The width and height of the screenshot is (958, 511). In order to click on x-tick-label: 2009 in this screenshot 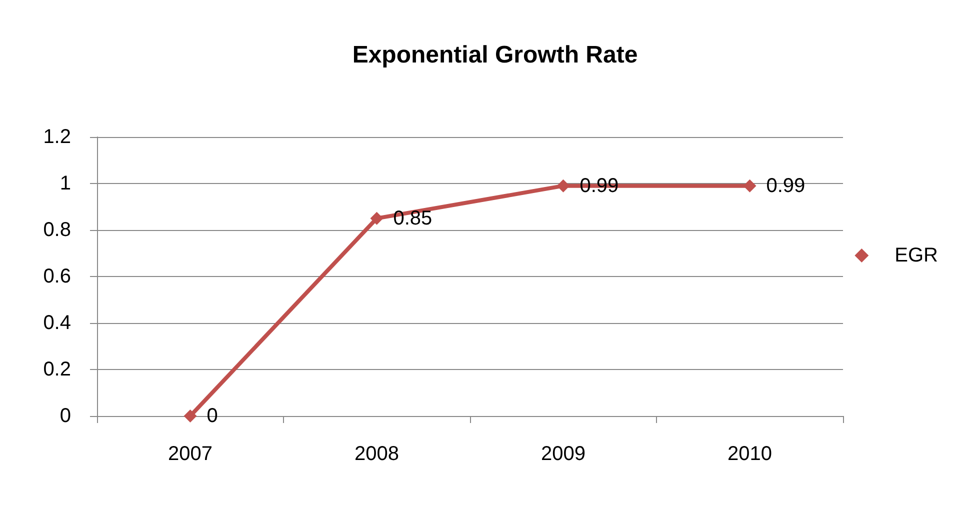, I will do `click(563, 454)`.